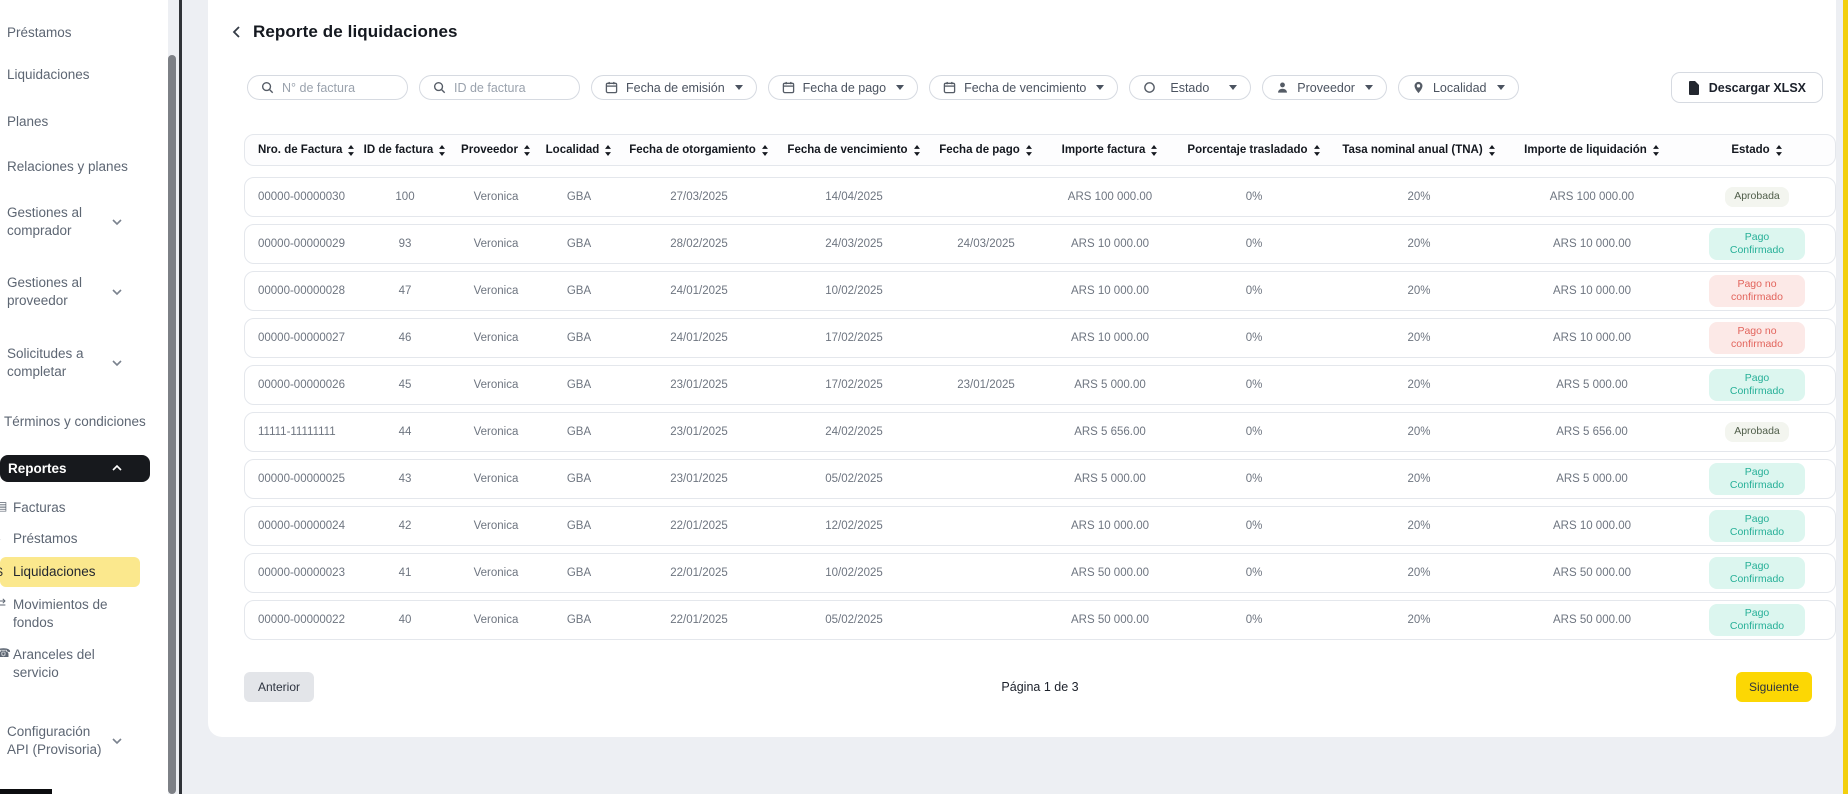 The width and height of the screenshot is (1848, 794). What do you see at coordinates (70, 572) in the screenshot?
I see `sidebar-item-liquidaciones-active: $ Liquidaciones` at bounding box center [70, 572].